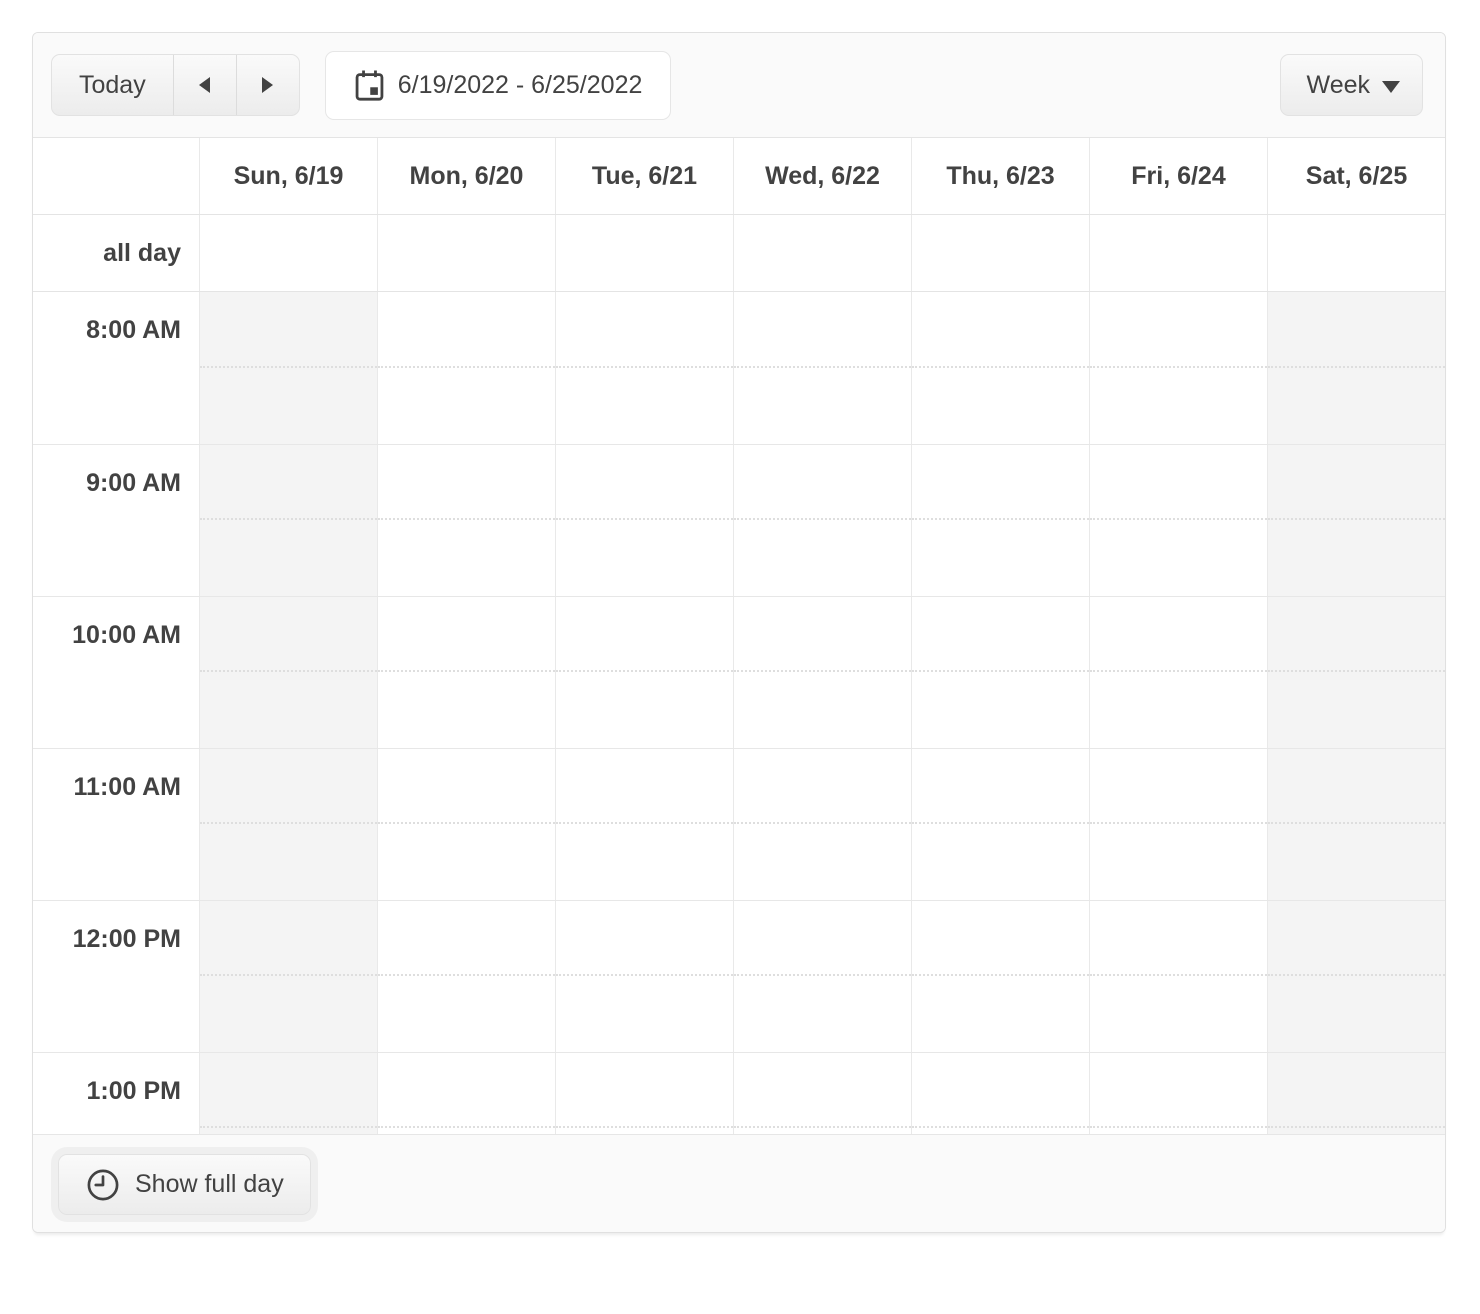 Image resolution: width=1480 pixels, height=1314 pixels. I want to click on view-selector-dropdown: Week, so click(1351, 85).